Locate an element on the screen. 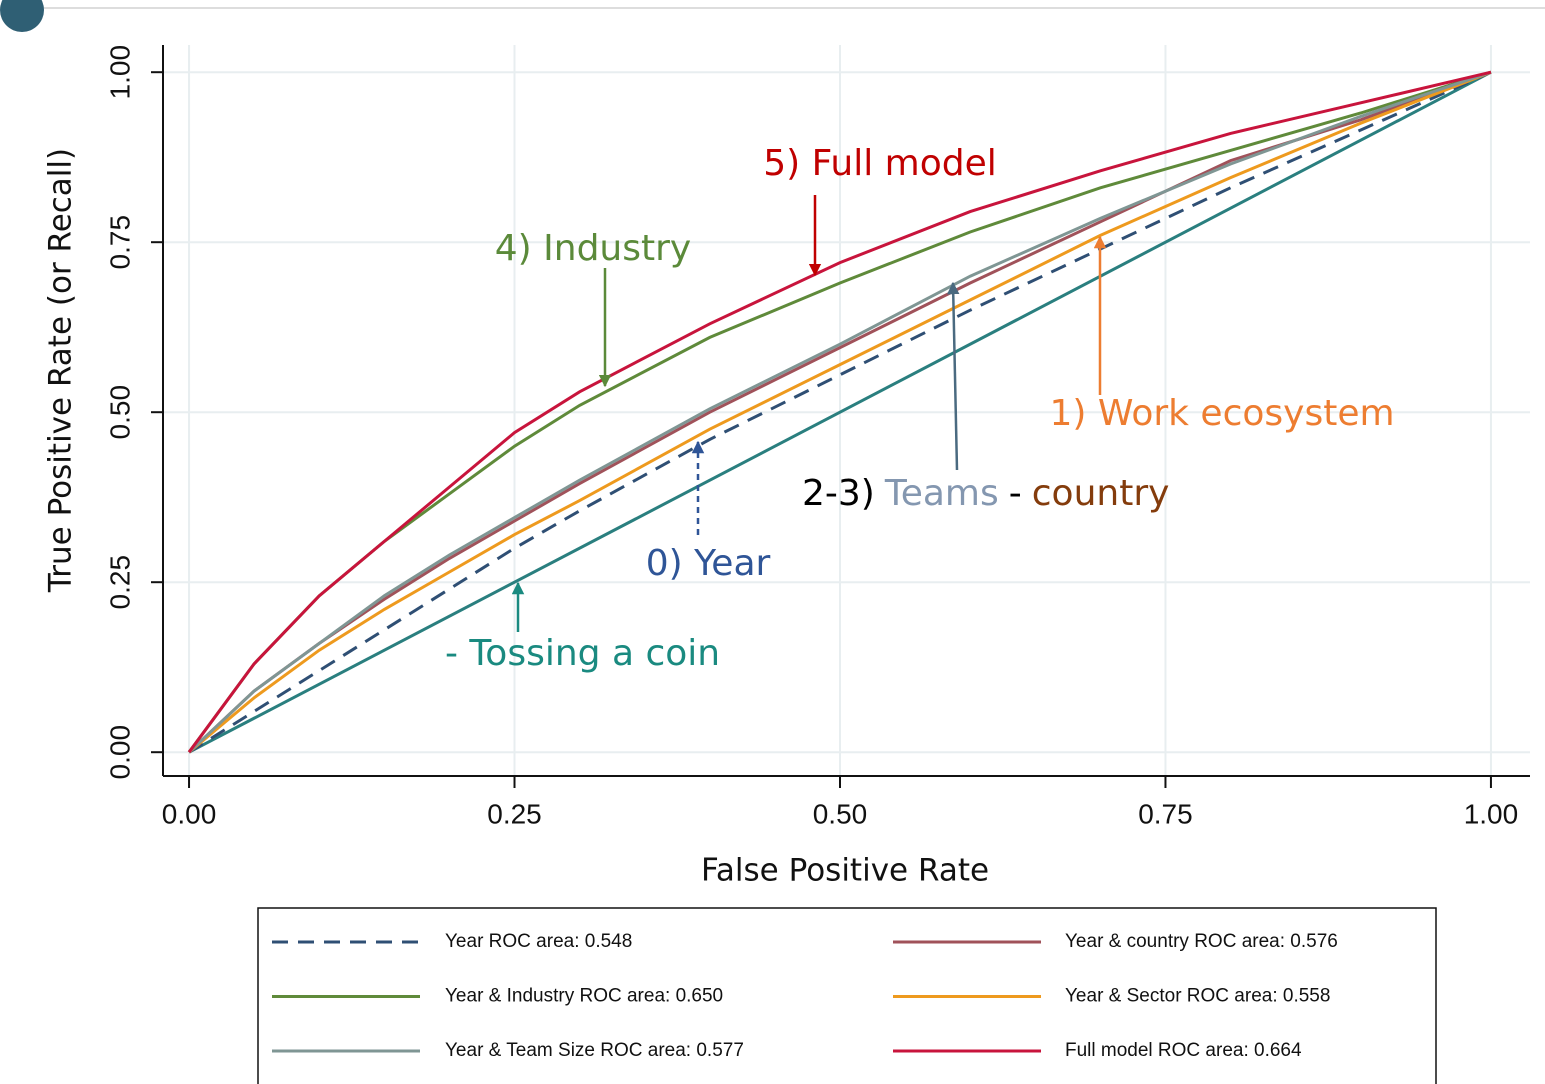  y-tick-label: 0.75 is located at coordinates (119, 242).